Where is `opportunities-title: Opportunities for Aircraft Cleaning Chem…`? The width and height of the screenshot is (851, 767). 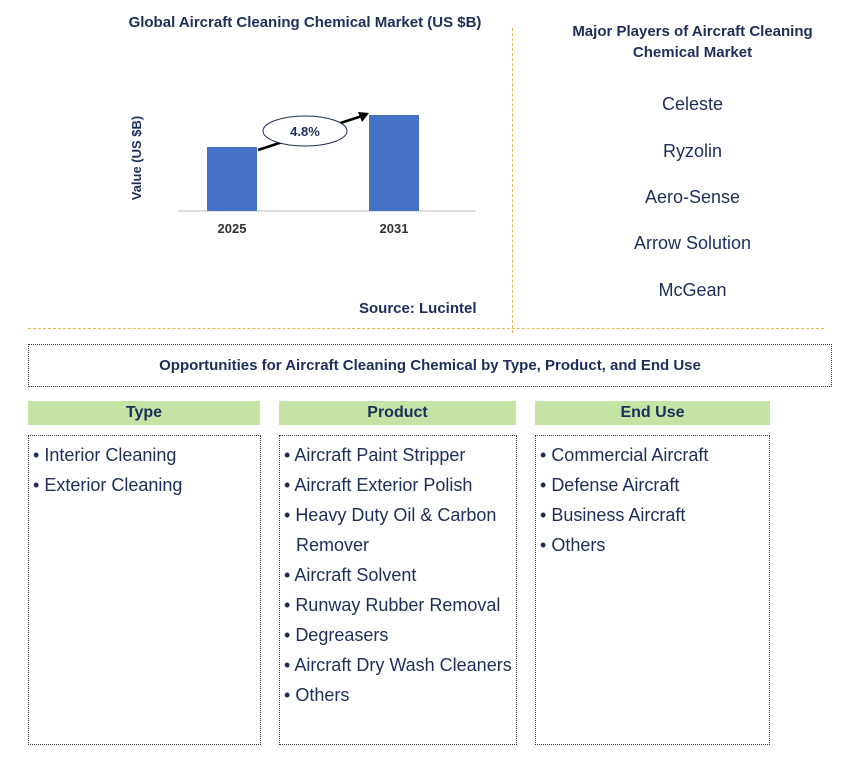 opportunities-title: Opportunities for Aircraft Cleaning Chem… is located at coordinates (430, 365).